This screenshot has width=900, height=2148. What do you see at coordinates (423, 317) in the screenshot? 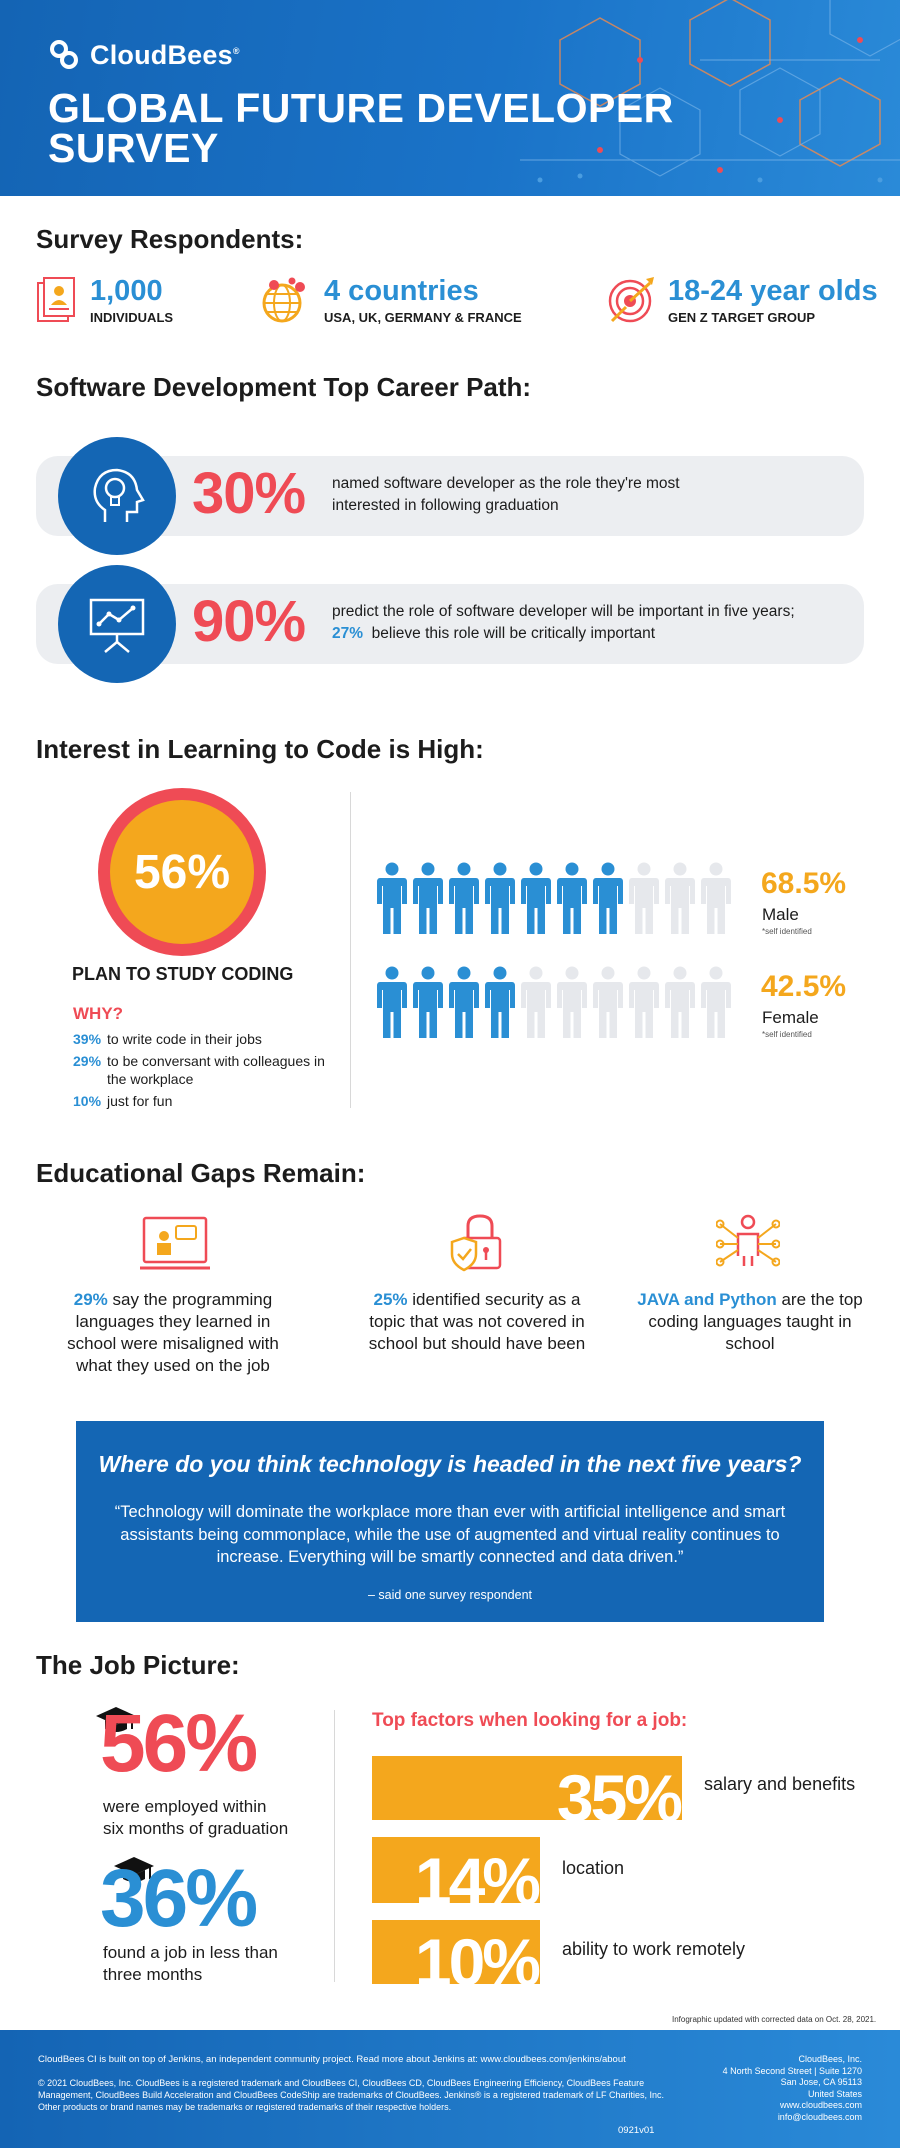
I see `countries-list: USA, UK, GERMANY & FRANCE` at bounding box center [423, 317].